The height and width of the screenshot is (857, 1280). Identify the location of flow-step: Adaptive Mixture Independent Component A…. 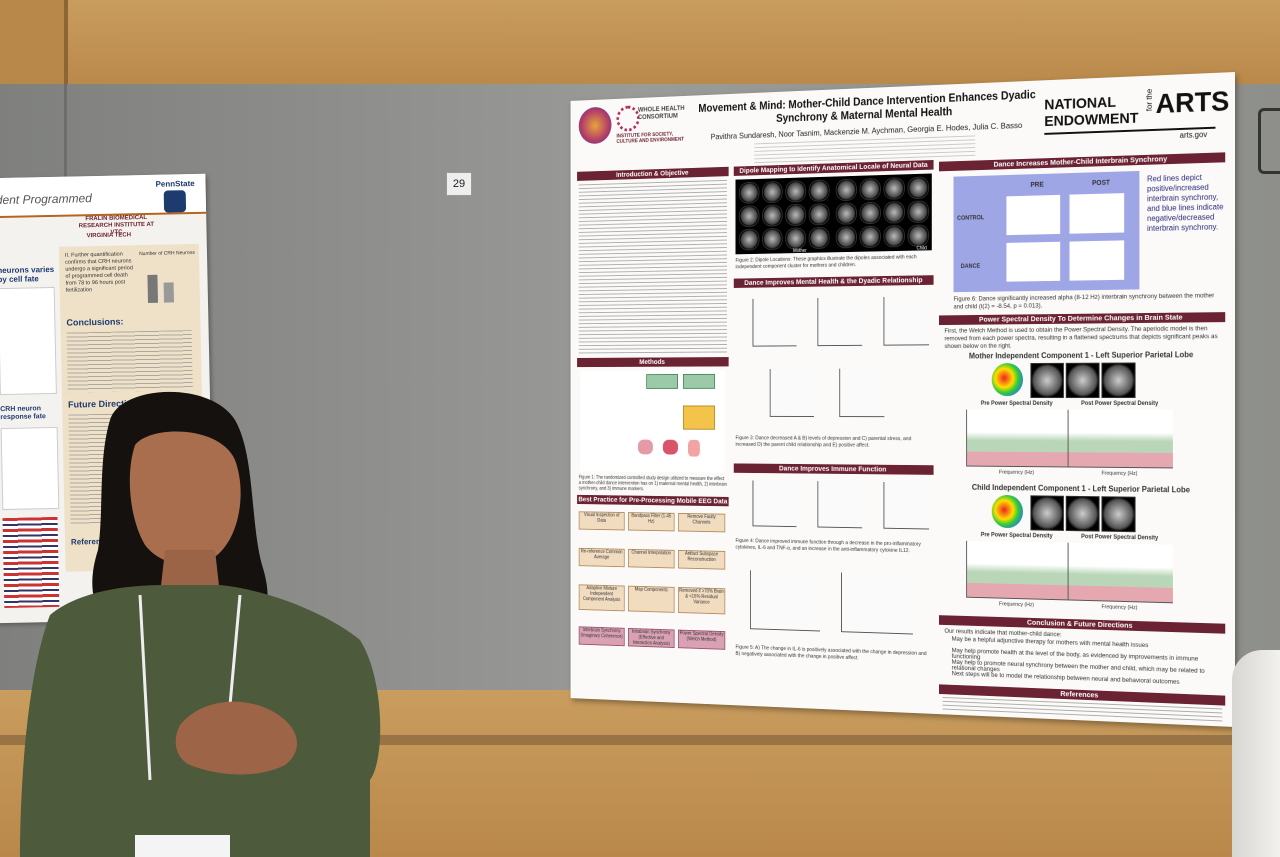
(601, 598).